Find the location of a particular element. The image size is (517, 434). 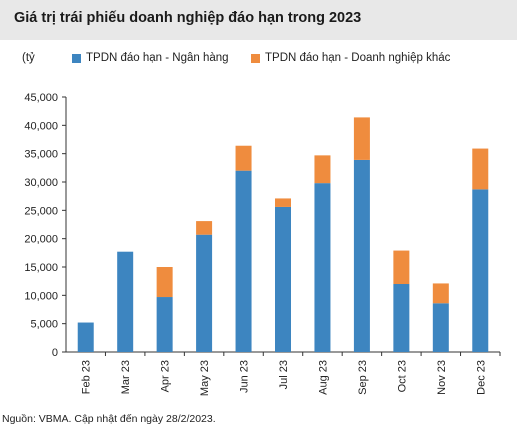

legend-label-other: TPDN đáo hạn - Doanh nghiệp khác is located at coordinates (358, 58).